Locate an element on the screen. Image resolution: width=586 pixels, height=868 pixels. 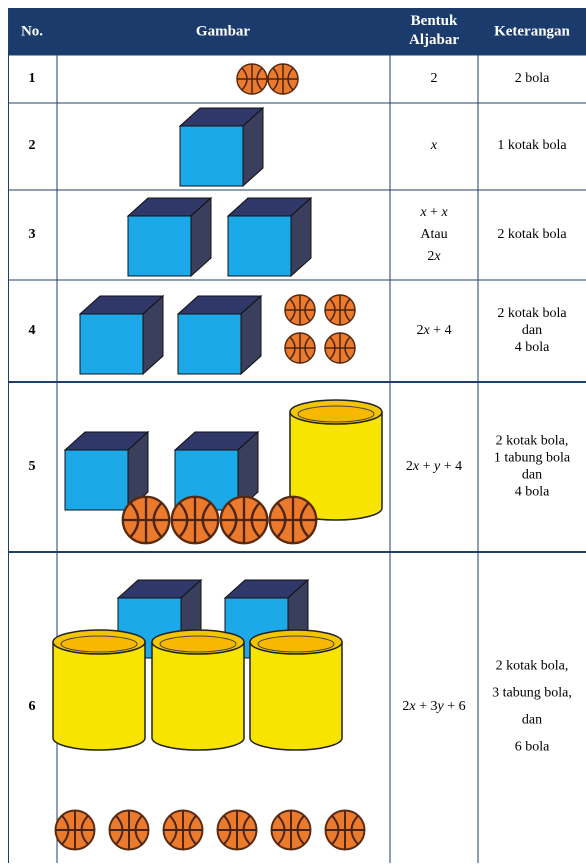
description: 2 bola is located at coordinates (532, 78).